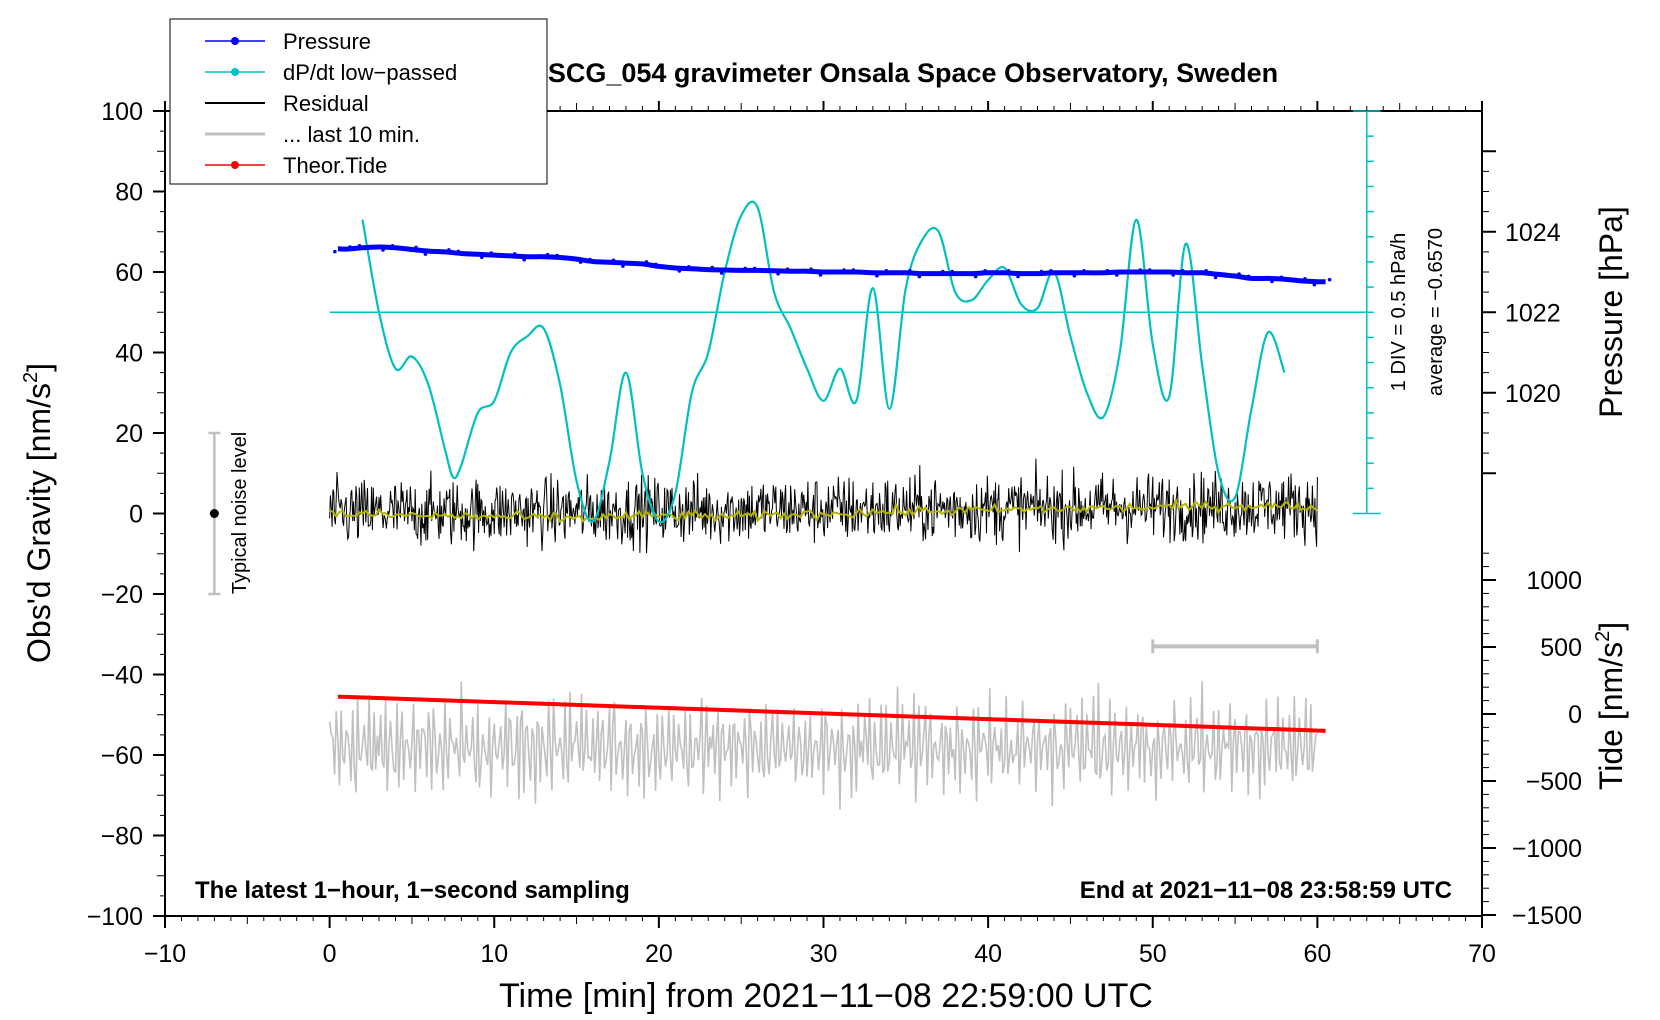 The height and width of the screenshot is (1020, 1660). I want to click on y-tick-label: −60, so click(122, 756).